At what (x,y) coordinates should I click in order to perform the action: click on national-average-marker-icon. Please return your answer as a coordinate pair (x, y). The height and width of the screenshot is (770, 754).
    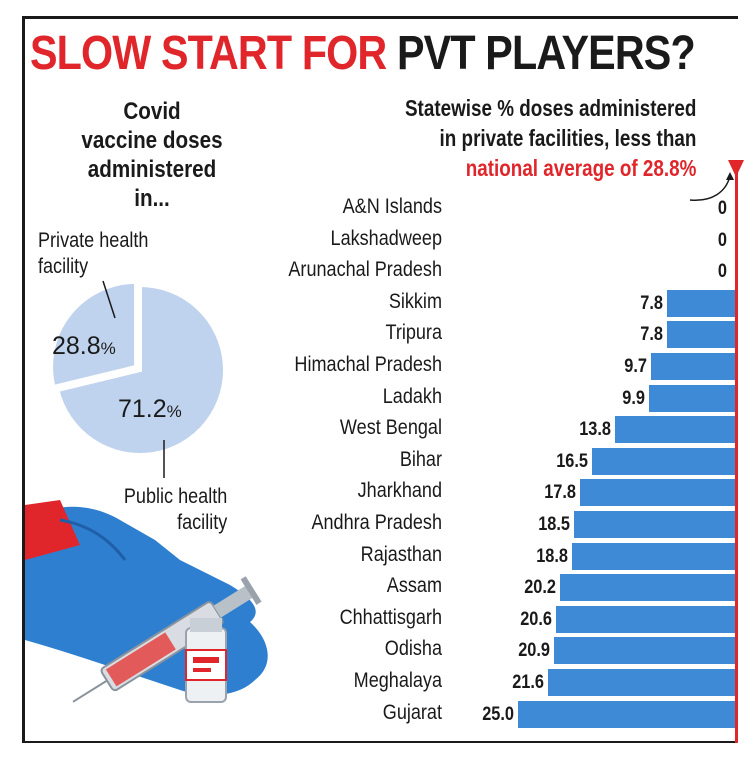
    Looking at the image, I should click on (736, 168).